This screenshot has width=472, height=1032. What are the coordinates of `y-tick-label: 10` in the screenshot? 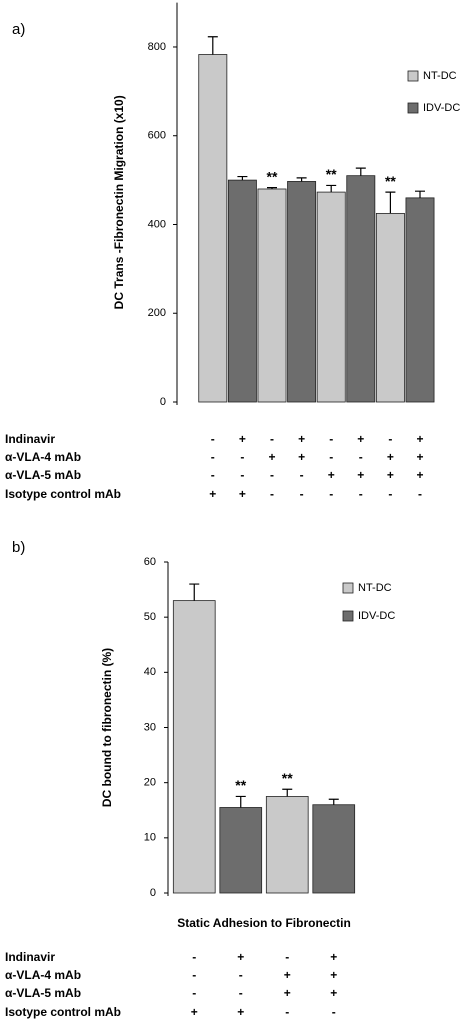 It's located at (150, 838).